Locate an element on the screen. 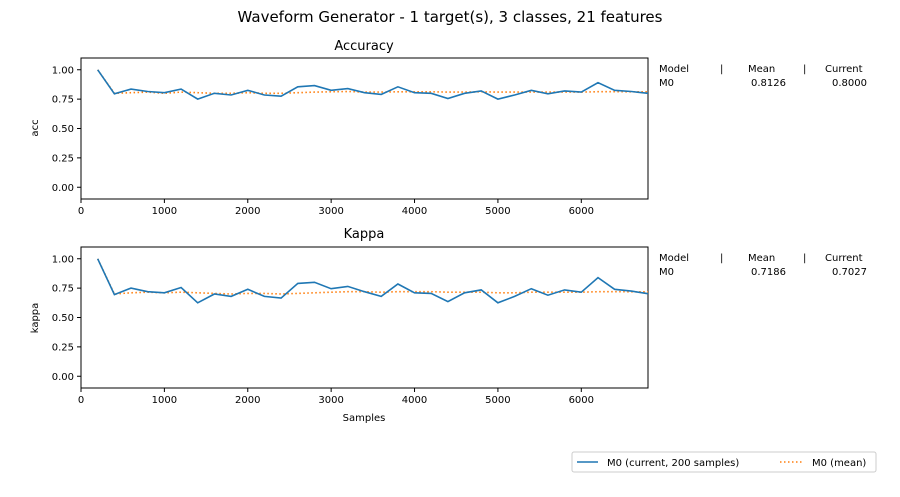 Image resolution: width=900 pixels, height=497 pixels. kappa-table-header-model: Model is located at coordinates (674, 258).